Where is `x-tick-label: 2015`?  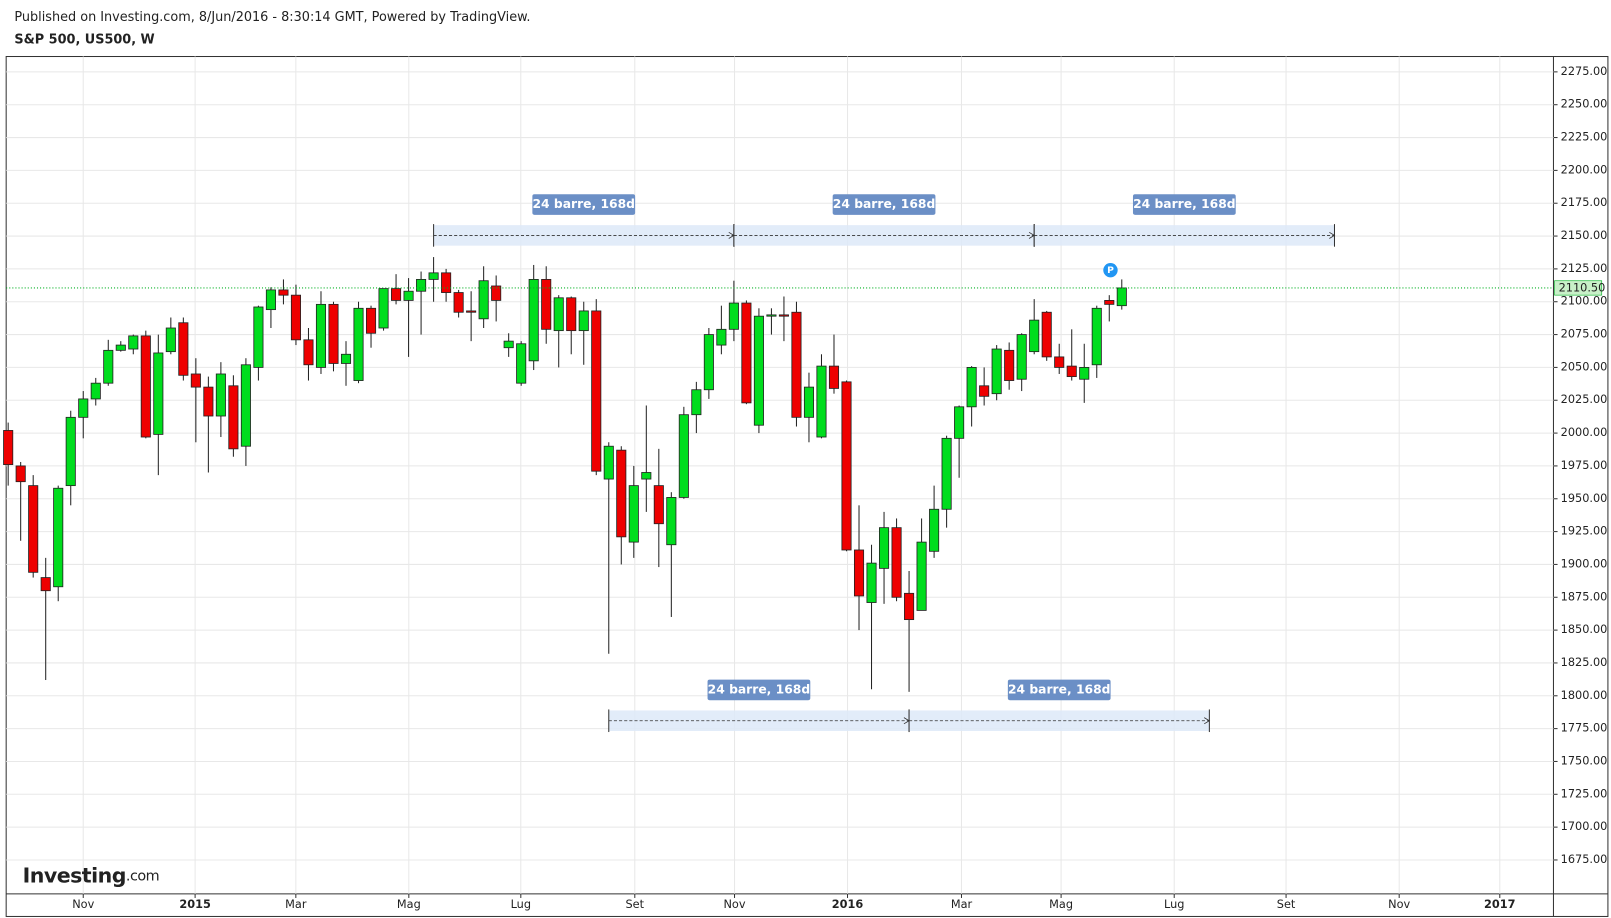
x-tick-label: 2015 is located at coordinates (195, 904).